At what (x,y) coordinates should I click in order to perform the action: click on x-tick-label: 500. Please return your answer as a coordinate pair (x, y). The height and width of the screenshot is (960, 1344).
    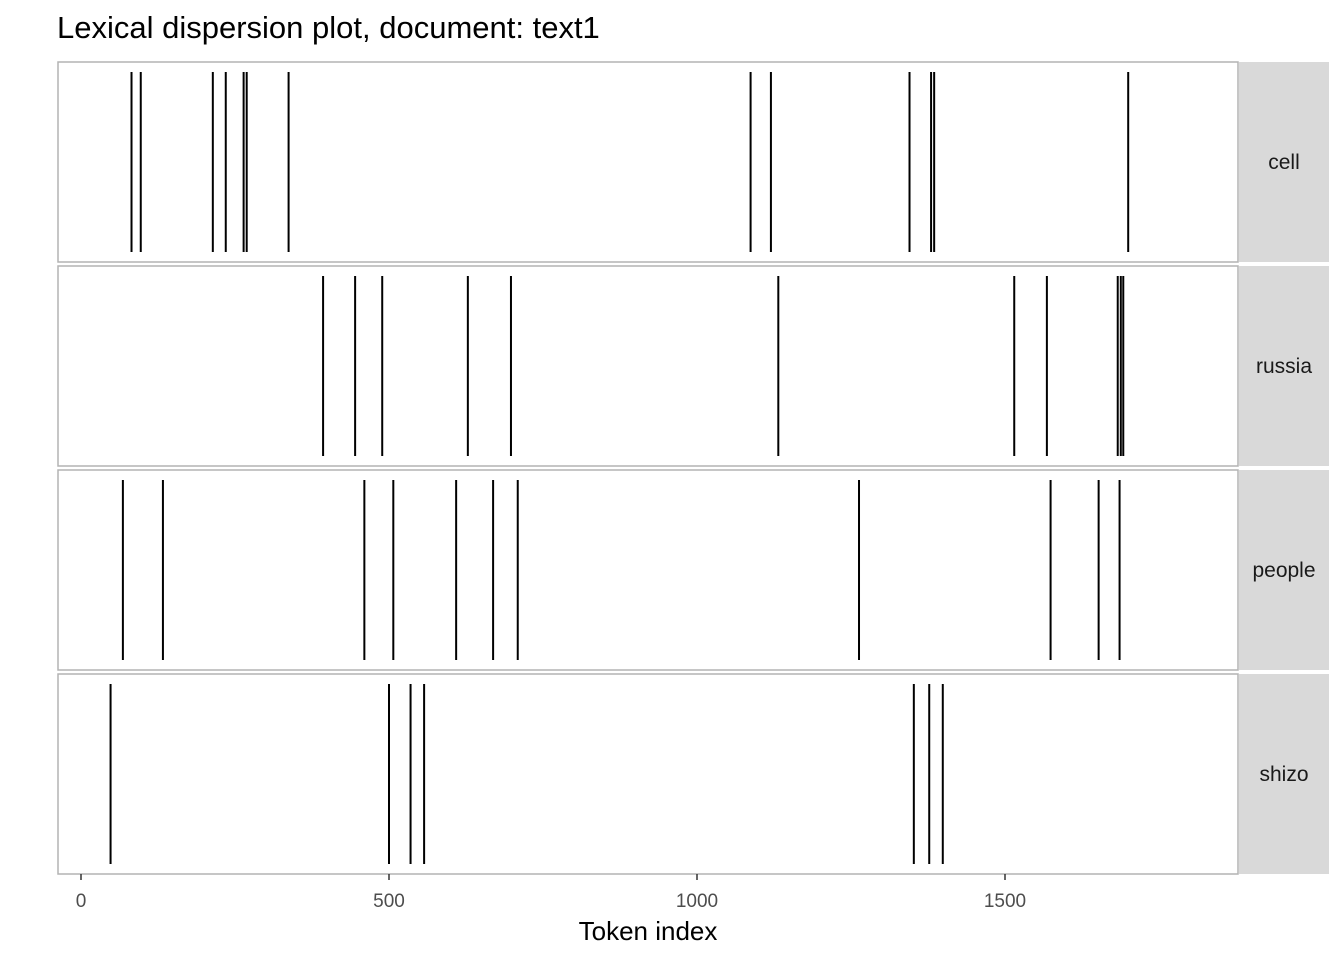
    Looking at the image, I should click on (389, 901).